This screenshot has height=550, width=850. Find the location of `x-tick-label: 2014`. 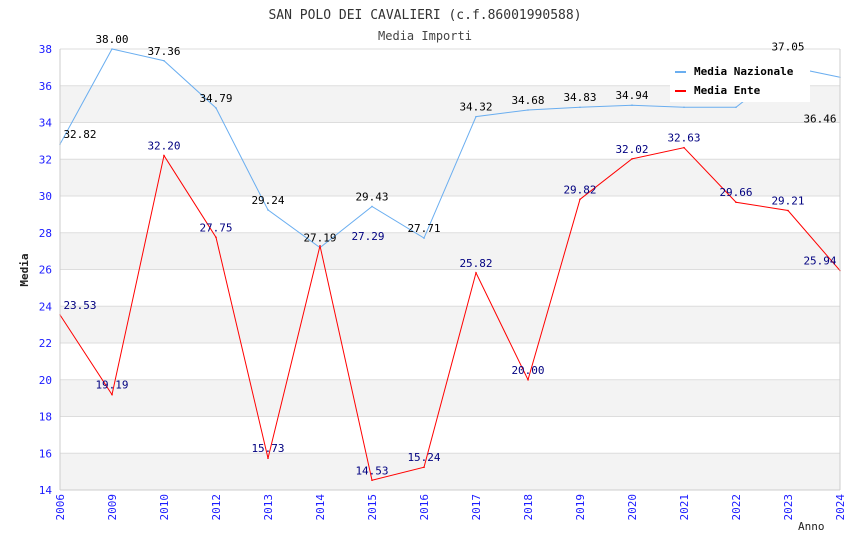

x-tick-label: 2014 is located at coordinates (320, 507).